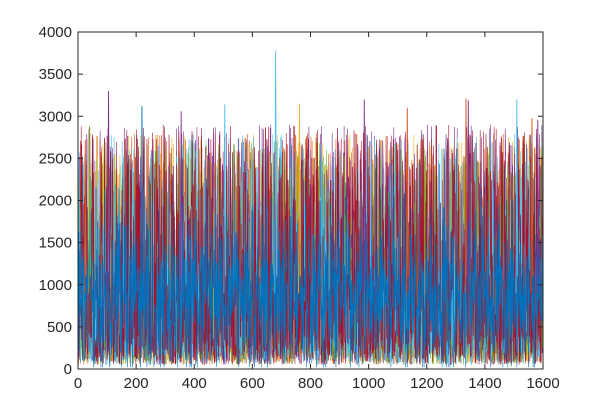 The image size is (600, 420). Describe the element at coordinates (542, 383) in the screenshot. I see `x-tick-label: 1600` at that location.